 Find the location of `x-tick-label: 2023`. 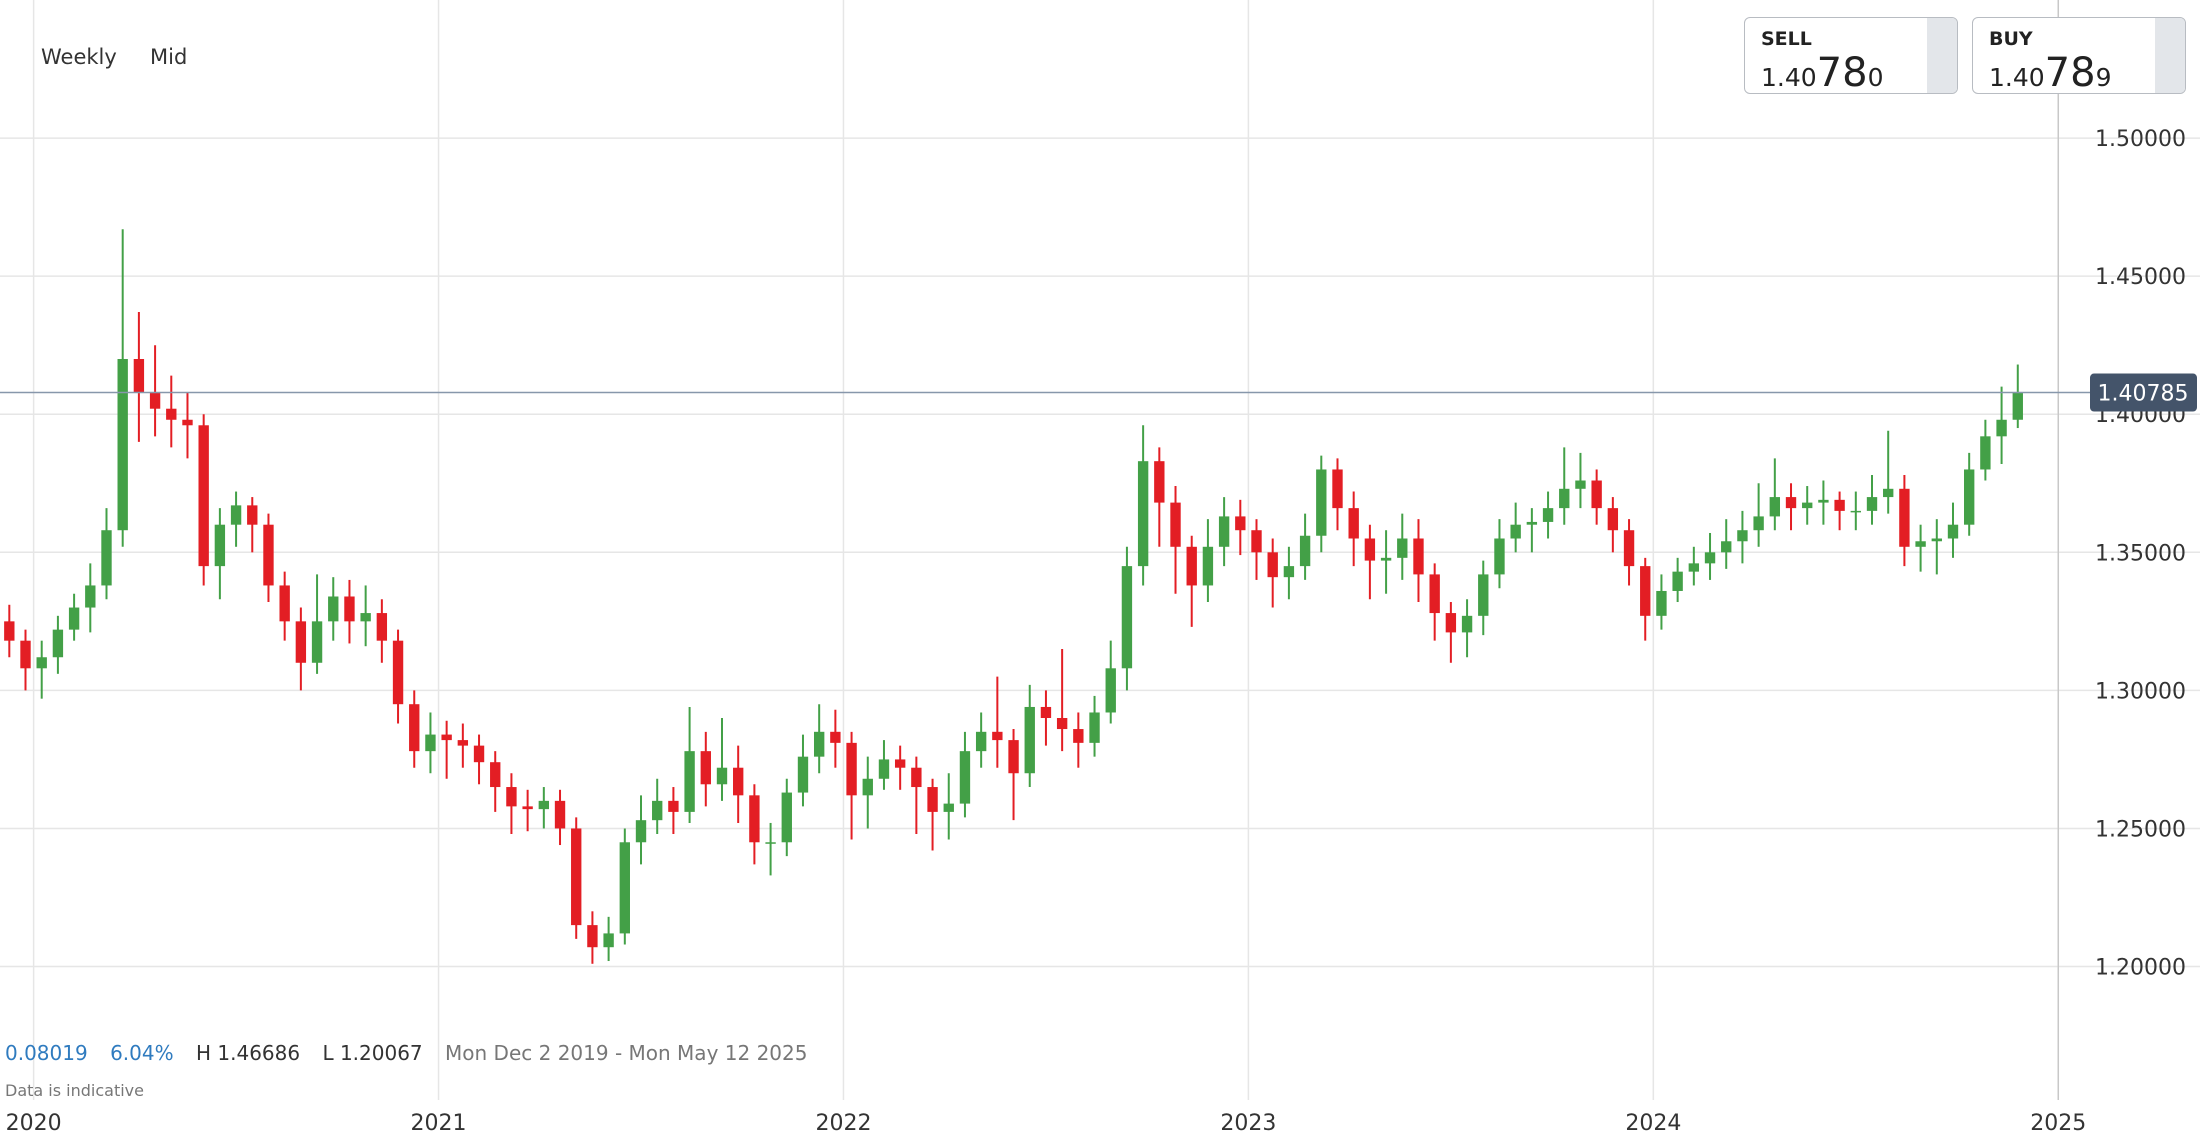

x-tick-label: 2023 is located at coordinates (1248, 1123).